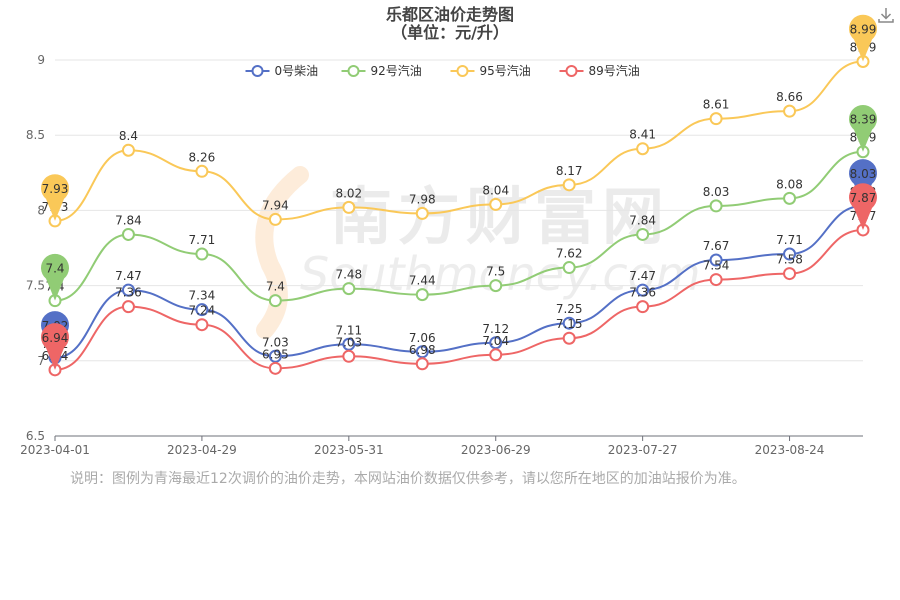 This screenshot has width=900, height=600. What do you see at coordinates (569, 254) in the screenshot?
I see `data-label: 7.62` at bounding box center [569, 254].